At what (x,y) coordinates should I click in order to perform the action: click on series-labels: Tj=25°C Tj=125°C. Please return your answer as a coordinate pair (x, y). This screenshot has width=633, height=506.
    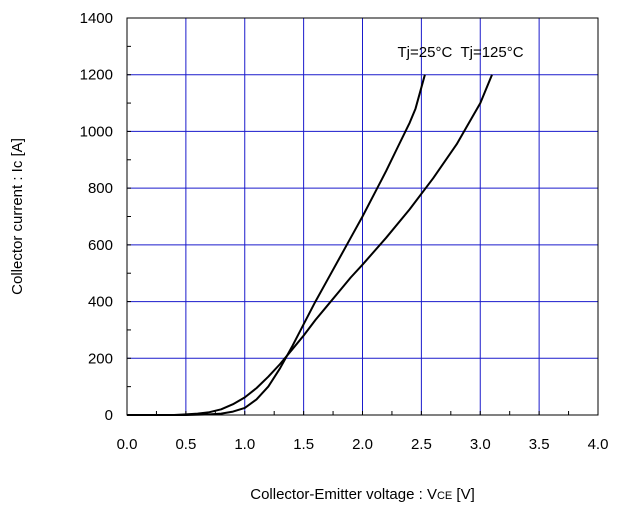
    Looking at the image, I should click on (461, 52).